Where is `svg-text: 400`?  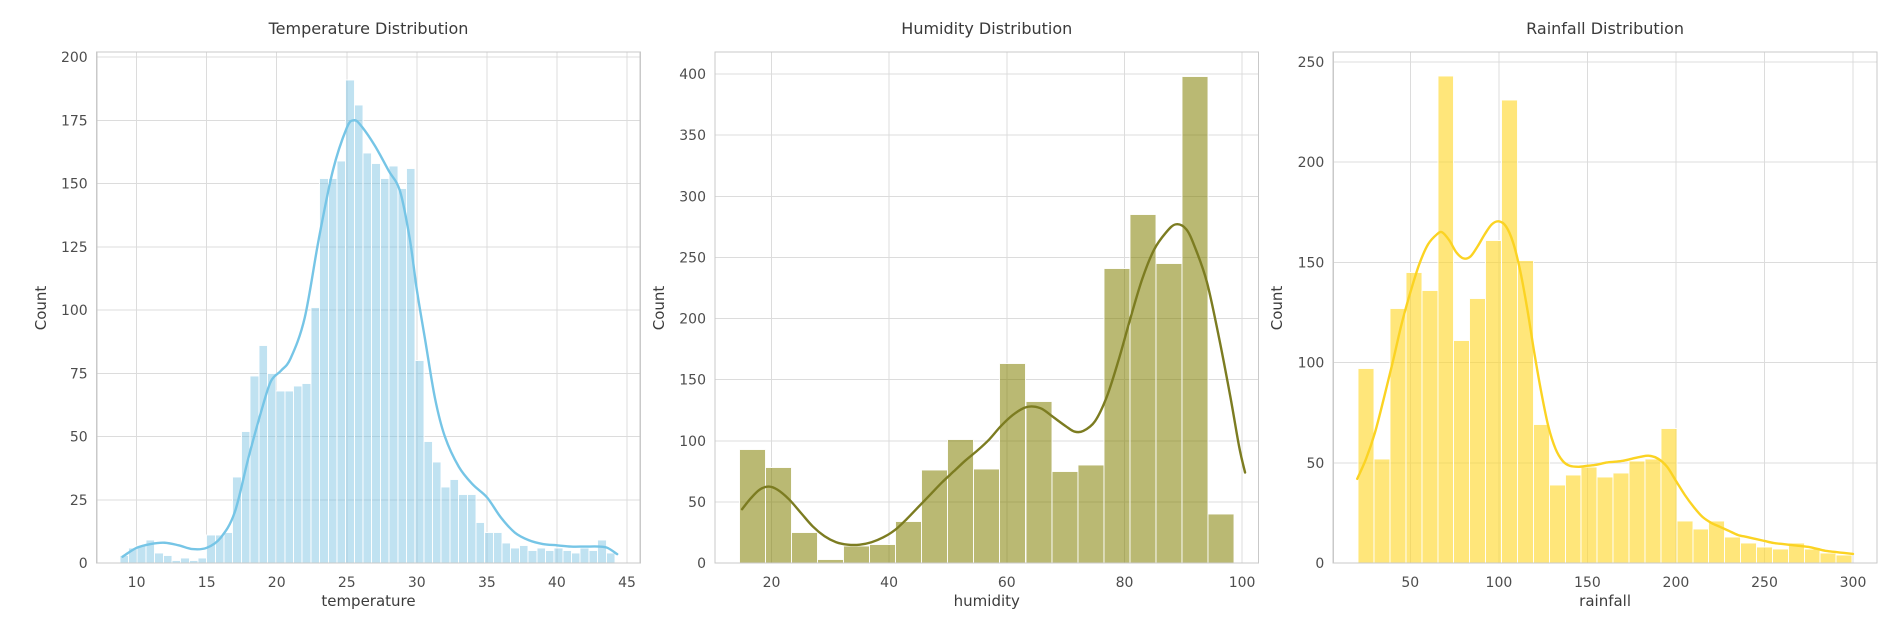 svg-text: 400 is located at coordinates (692, 75).